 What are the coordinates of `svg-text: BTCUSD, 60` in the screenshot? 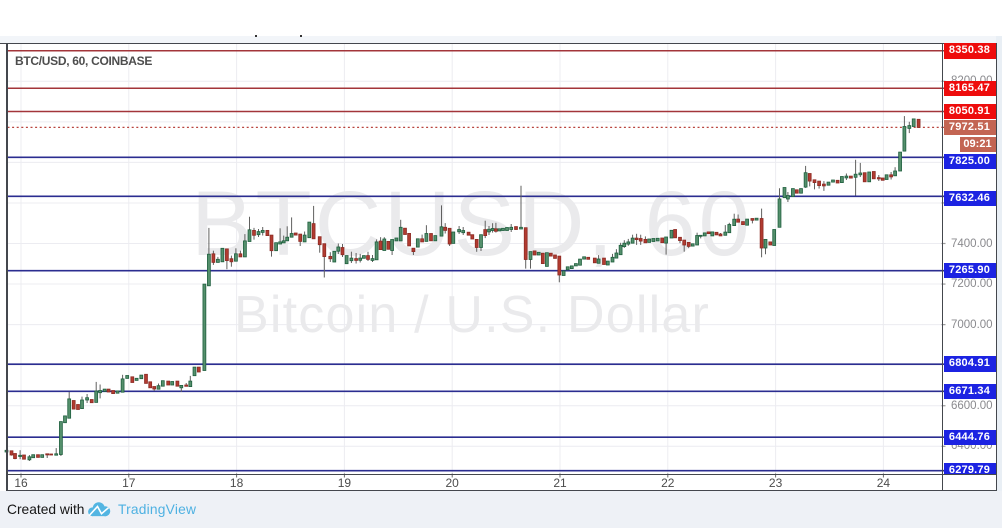 It's located at (472, 224).